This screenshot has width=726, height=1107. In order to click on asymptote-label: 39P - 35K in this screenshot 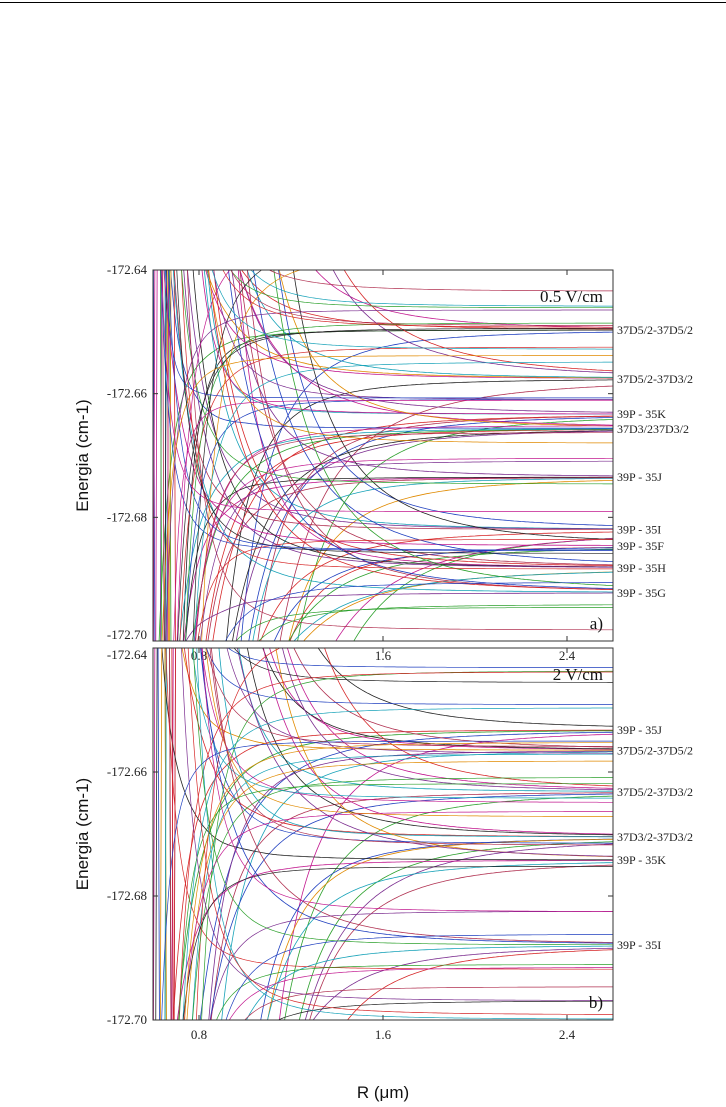, I will do `click(641, 414)`.